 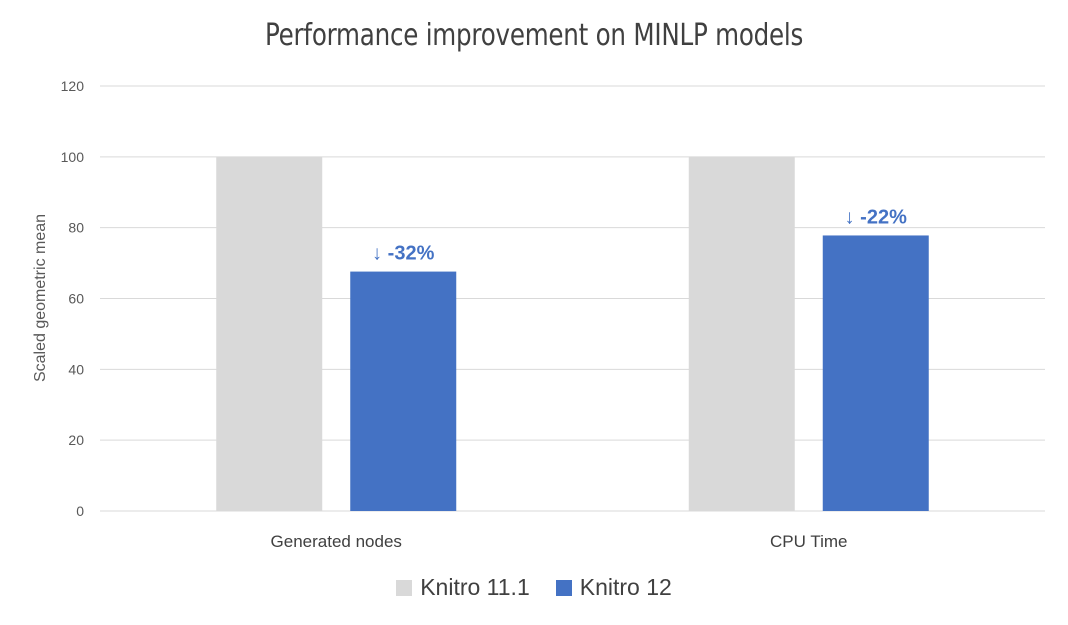 I want to click on y-tick-label: 80, so click(x=76, y=228).